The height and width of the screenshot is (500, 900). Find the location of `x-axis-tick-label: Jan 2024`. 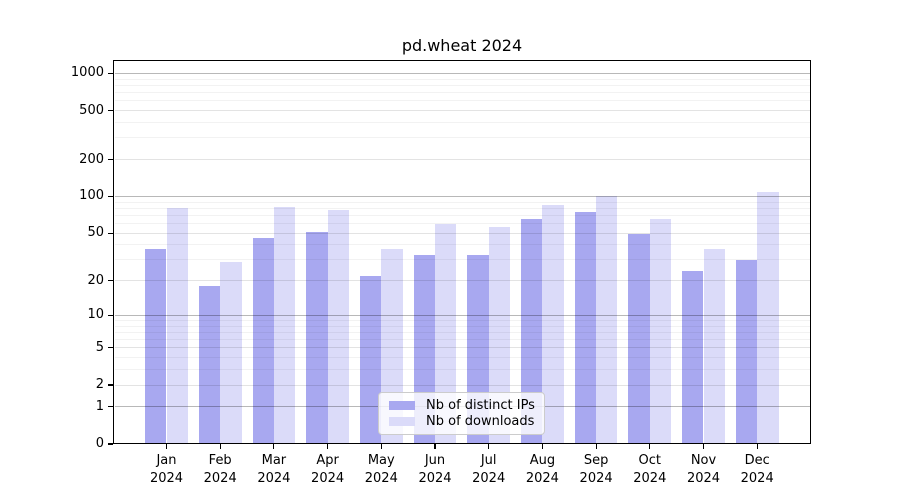

x-axis-tick-label: Jan 2024 is located at coordinates (167, 469).